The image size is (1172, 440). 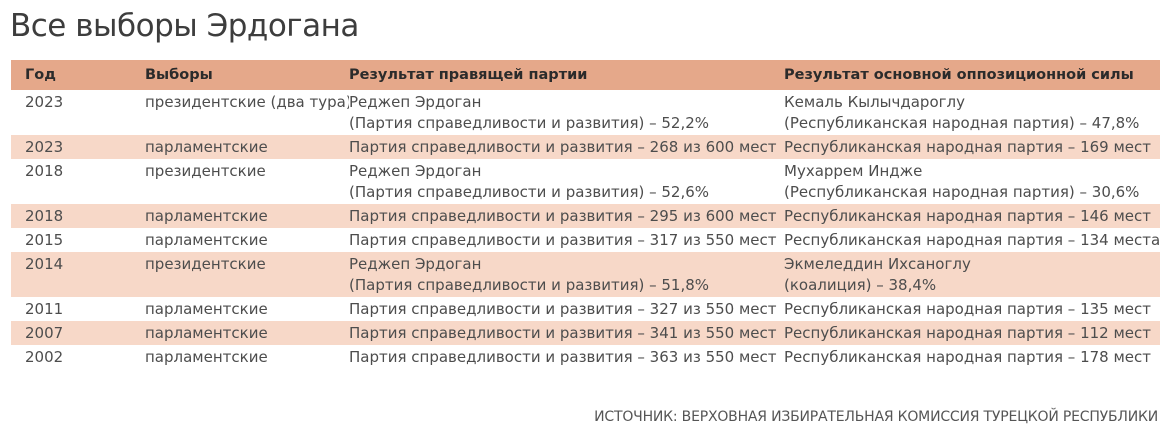 I want to click on opposition-result-cell-line: Экмеледдин Ихсаноглу, so click(x=877, y=264).